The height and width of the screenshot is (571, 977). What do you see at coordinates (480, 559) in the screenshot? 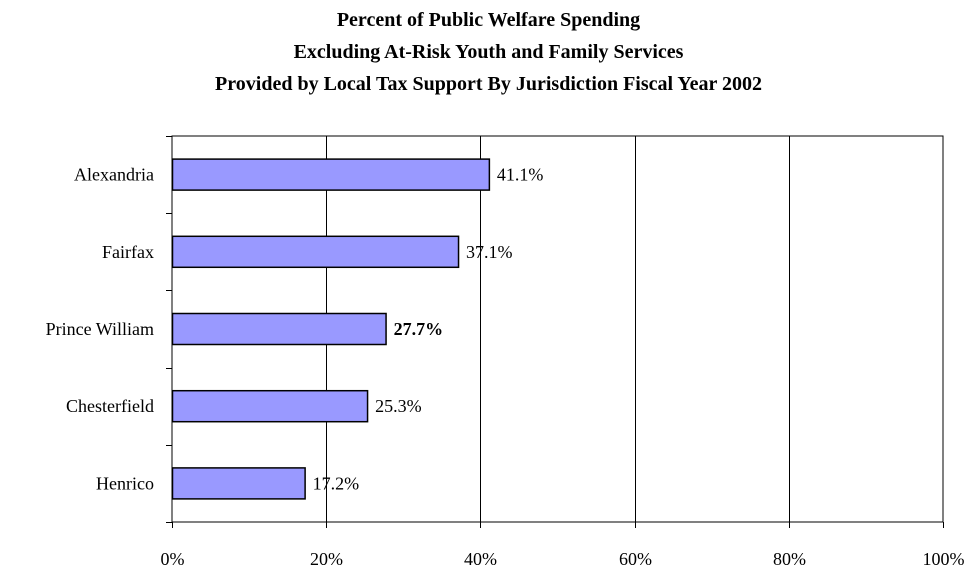
I see `x-tick-label: 40%` at bounding box center [480, 559].